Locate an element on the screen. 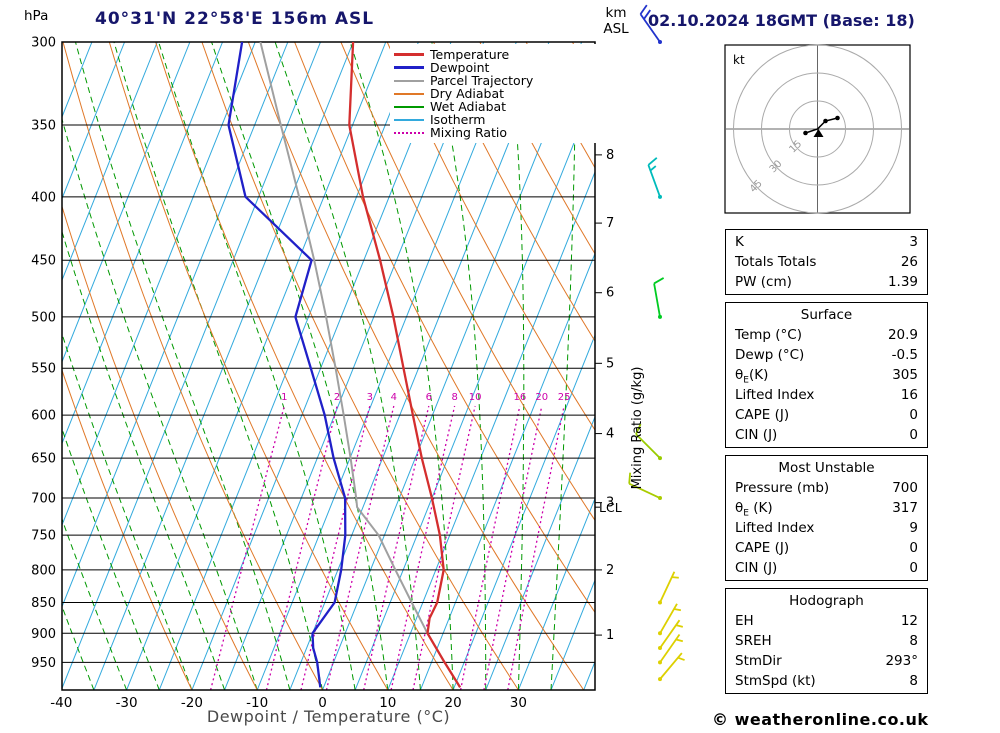  legend-item: Dry Adiabat is located at coordinates (494, 93).